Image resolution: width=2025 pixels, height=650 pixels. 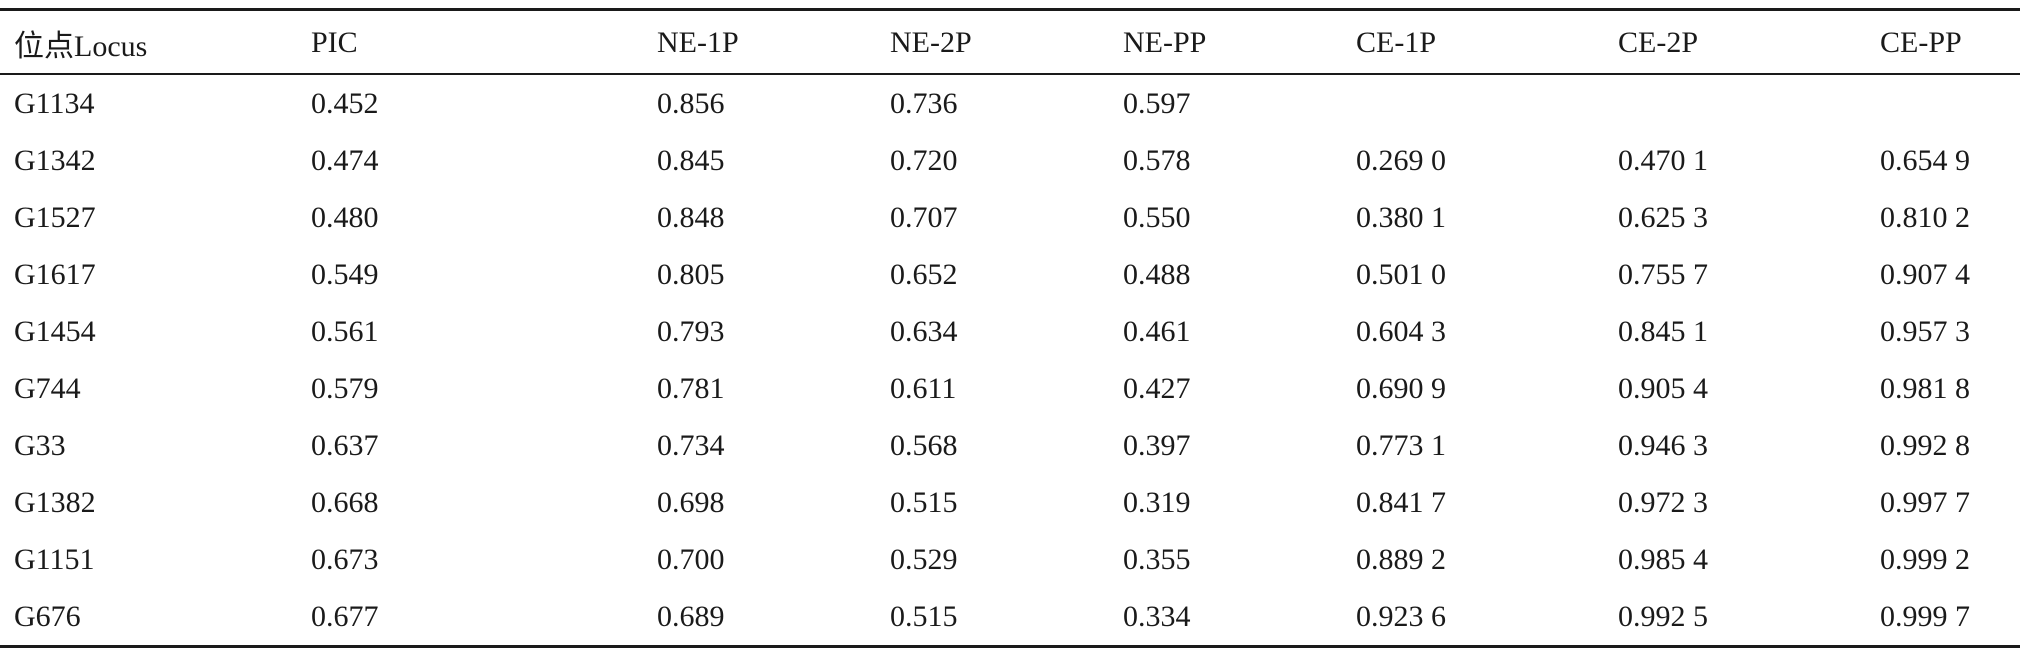 I want to click on cell-ce-1p: 0.604 3, so click(x=1401, y=331).